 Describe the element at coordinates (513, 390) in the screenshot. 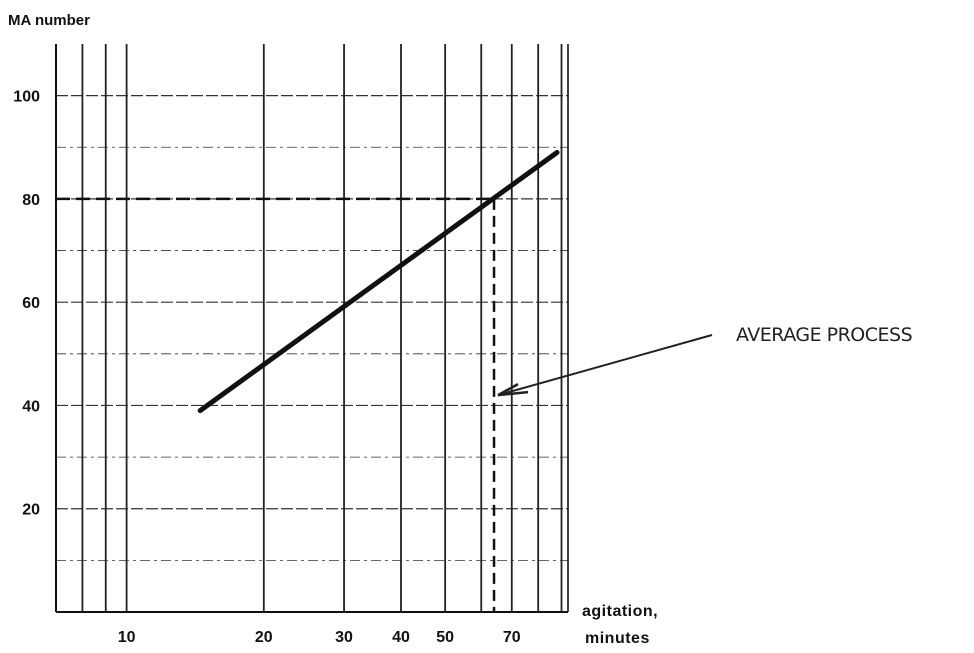

I see `annotation-arrowhead` at that location.